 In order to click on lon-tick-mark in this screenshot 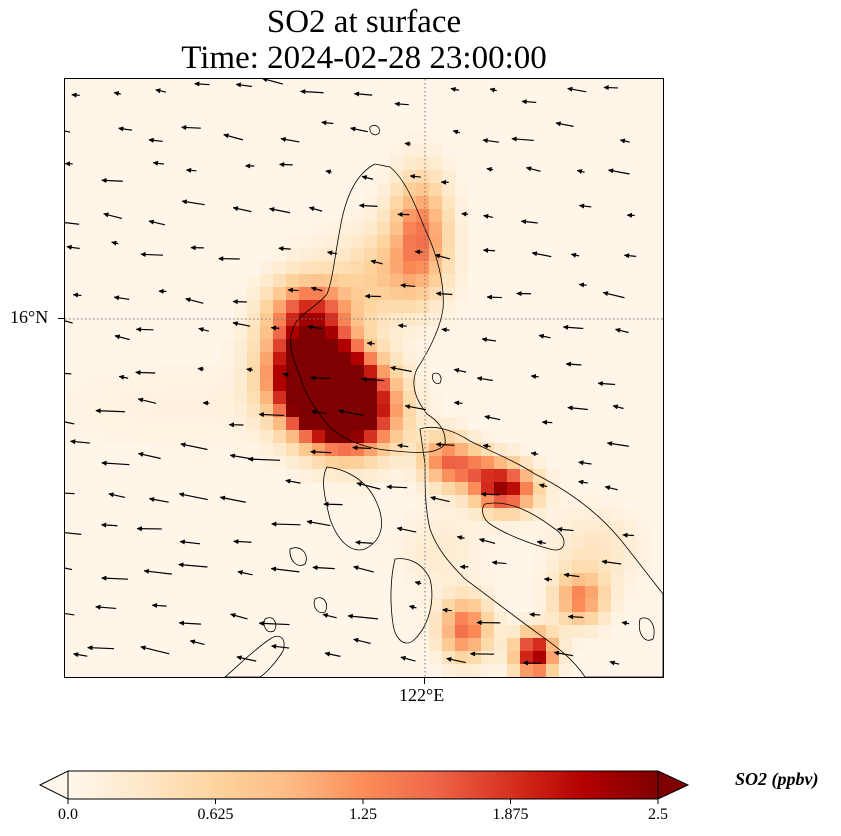, I will do `click(424, 681)`.